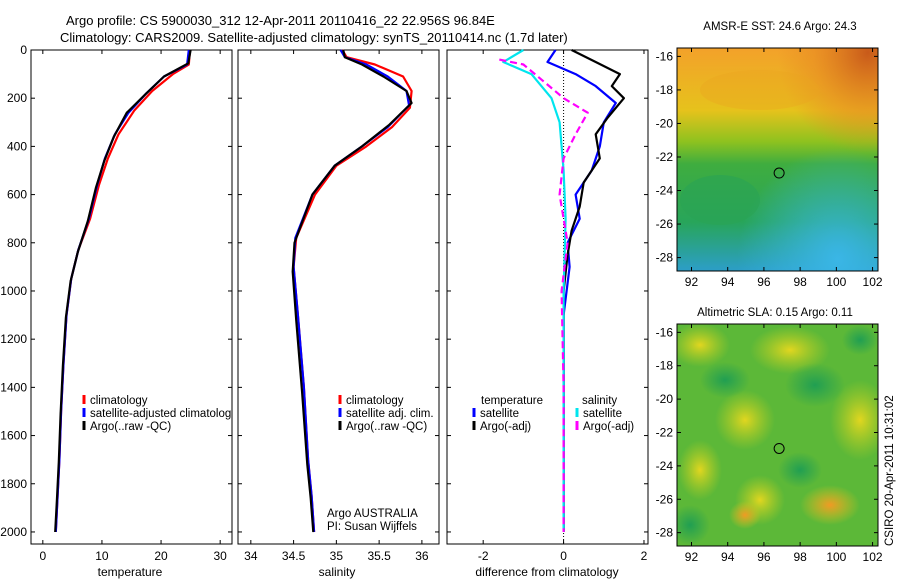 The height and width of the screenshot is (580, 900). What do you see at coordinates (13, 484) in the screenshot?
I see `y-tick-label: 1800` at bounding box center [13, 484].